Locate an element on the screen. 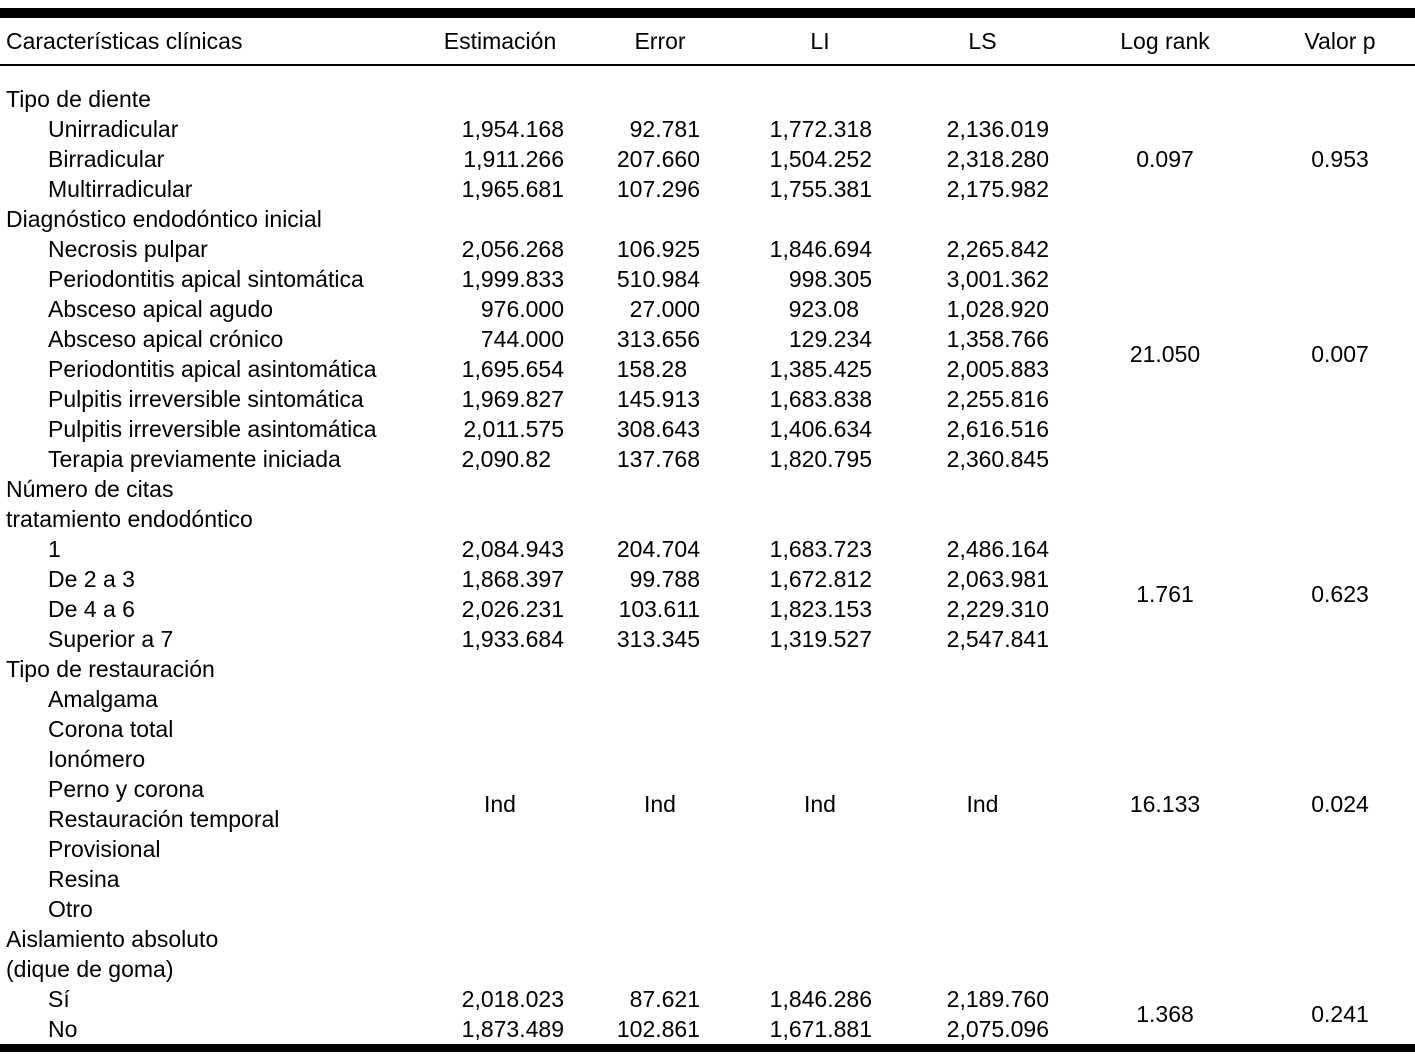  row-label: Superior a 7 is located at coordinates (111, 638).